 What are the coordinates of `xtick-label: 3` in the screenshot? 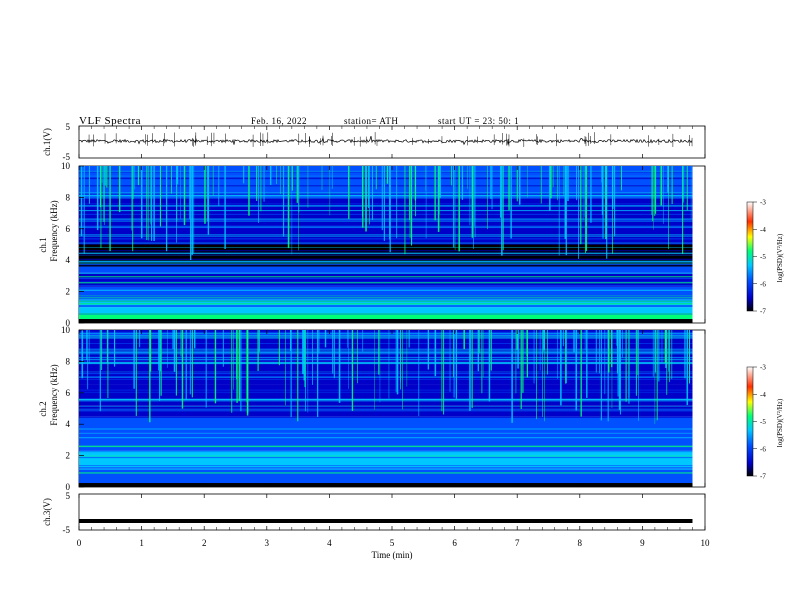 It's located at (267, 543).